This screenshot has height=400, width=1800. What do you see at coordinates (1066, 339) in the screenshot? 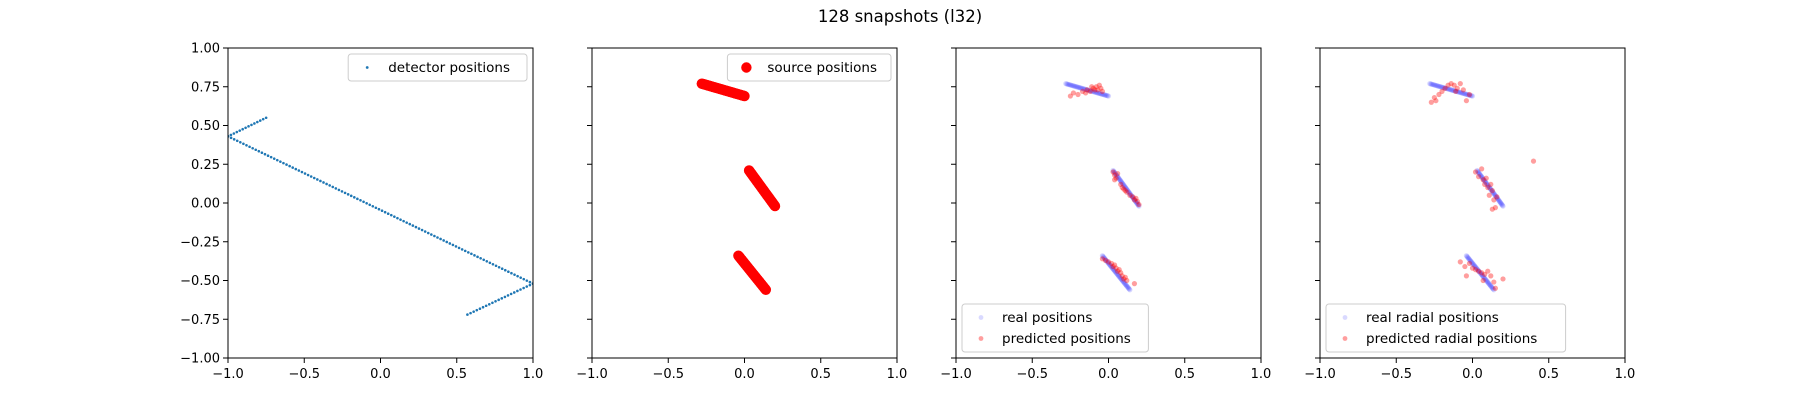
I see `legend-label: predicted positions` at bounding box center [1066, 339].